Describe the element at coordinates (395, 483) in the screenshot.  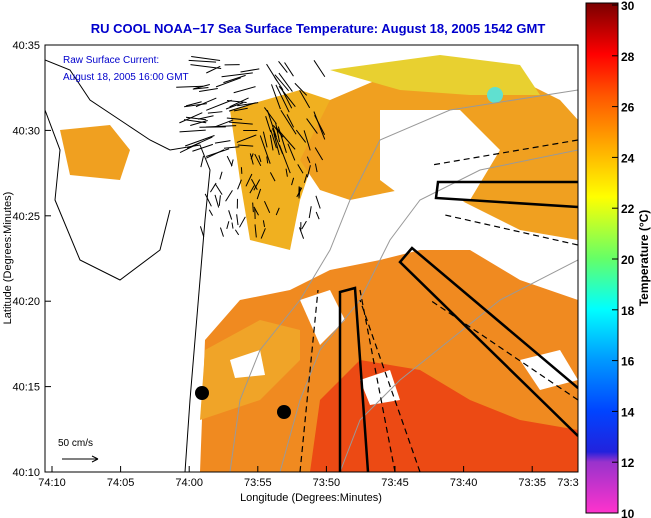
I see `x-tick-label: 73:45` at that location.